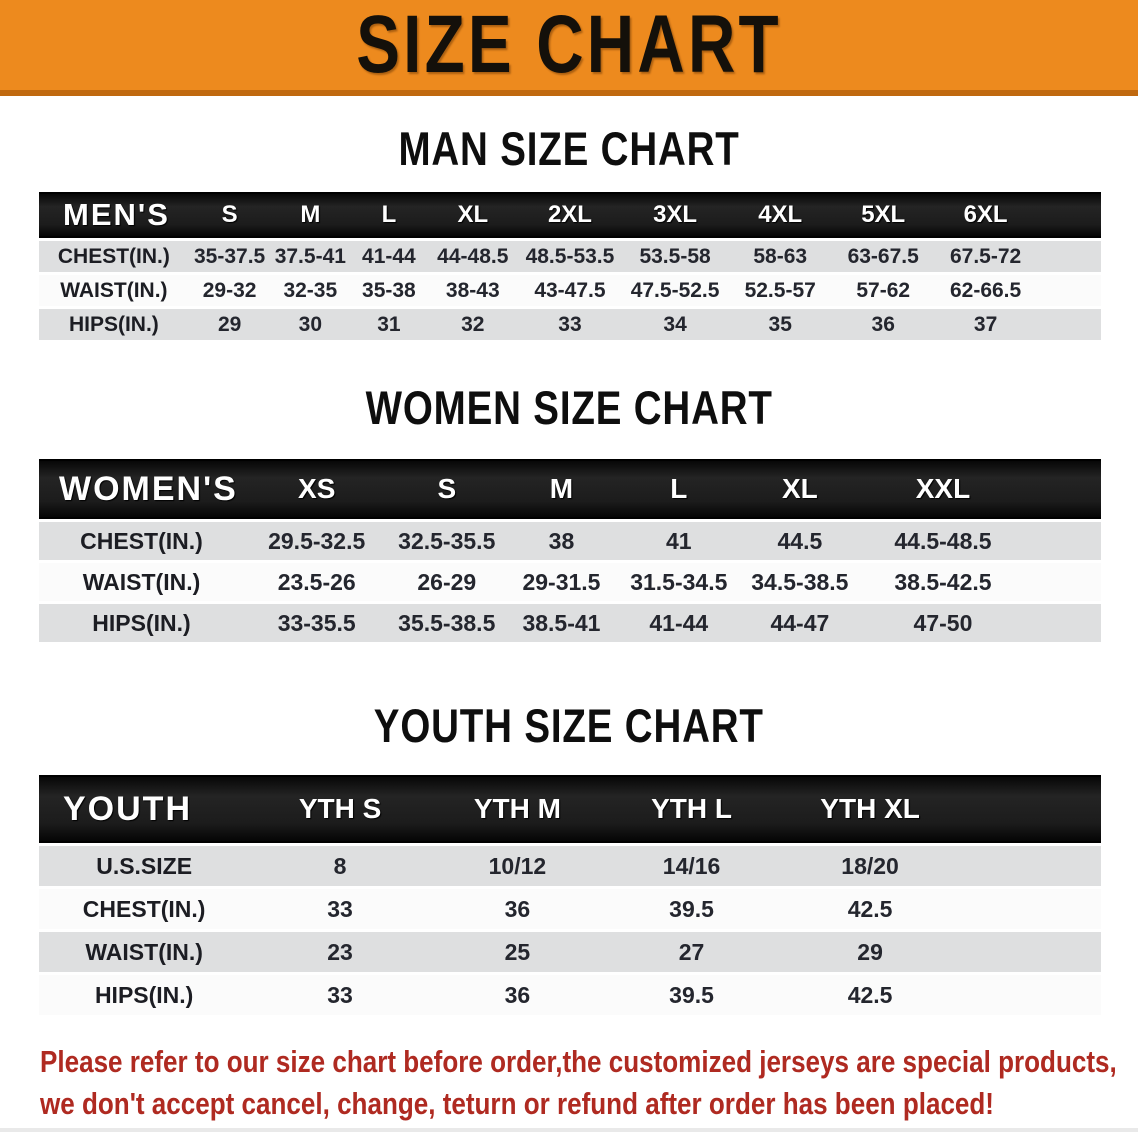 The height and width of the screenshot is (1132, 1138). I want to click on men-chest-label: CHEST(IN.), so click(114, 256).